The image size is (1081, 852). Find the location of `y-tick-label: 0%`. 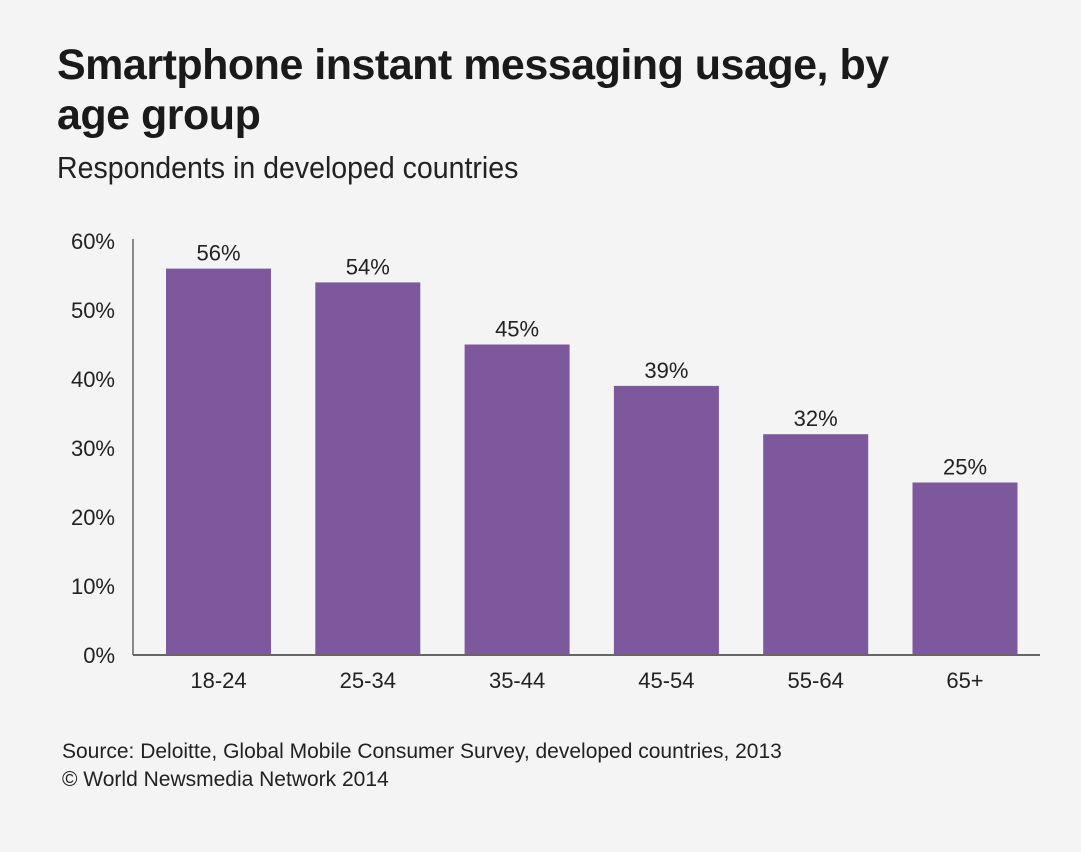

y-tick-label: 0% is located at coordinates (99, 655).